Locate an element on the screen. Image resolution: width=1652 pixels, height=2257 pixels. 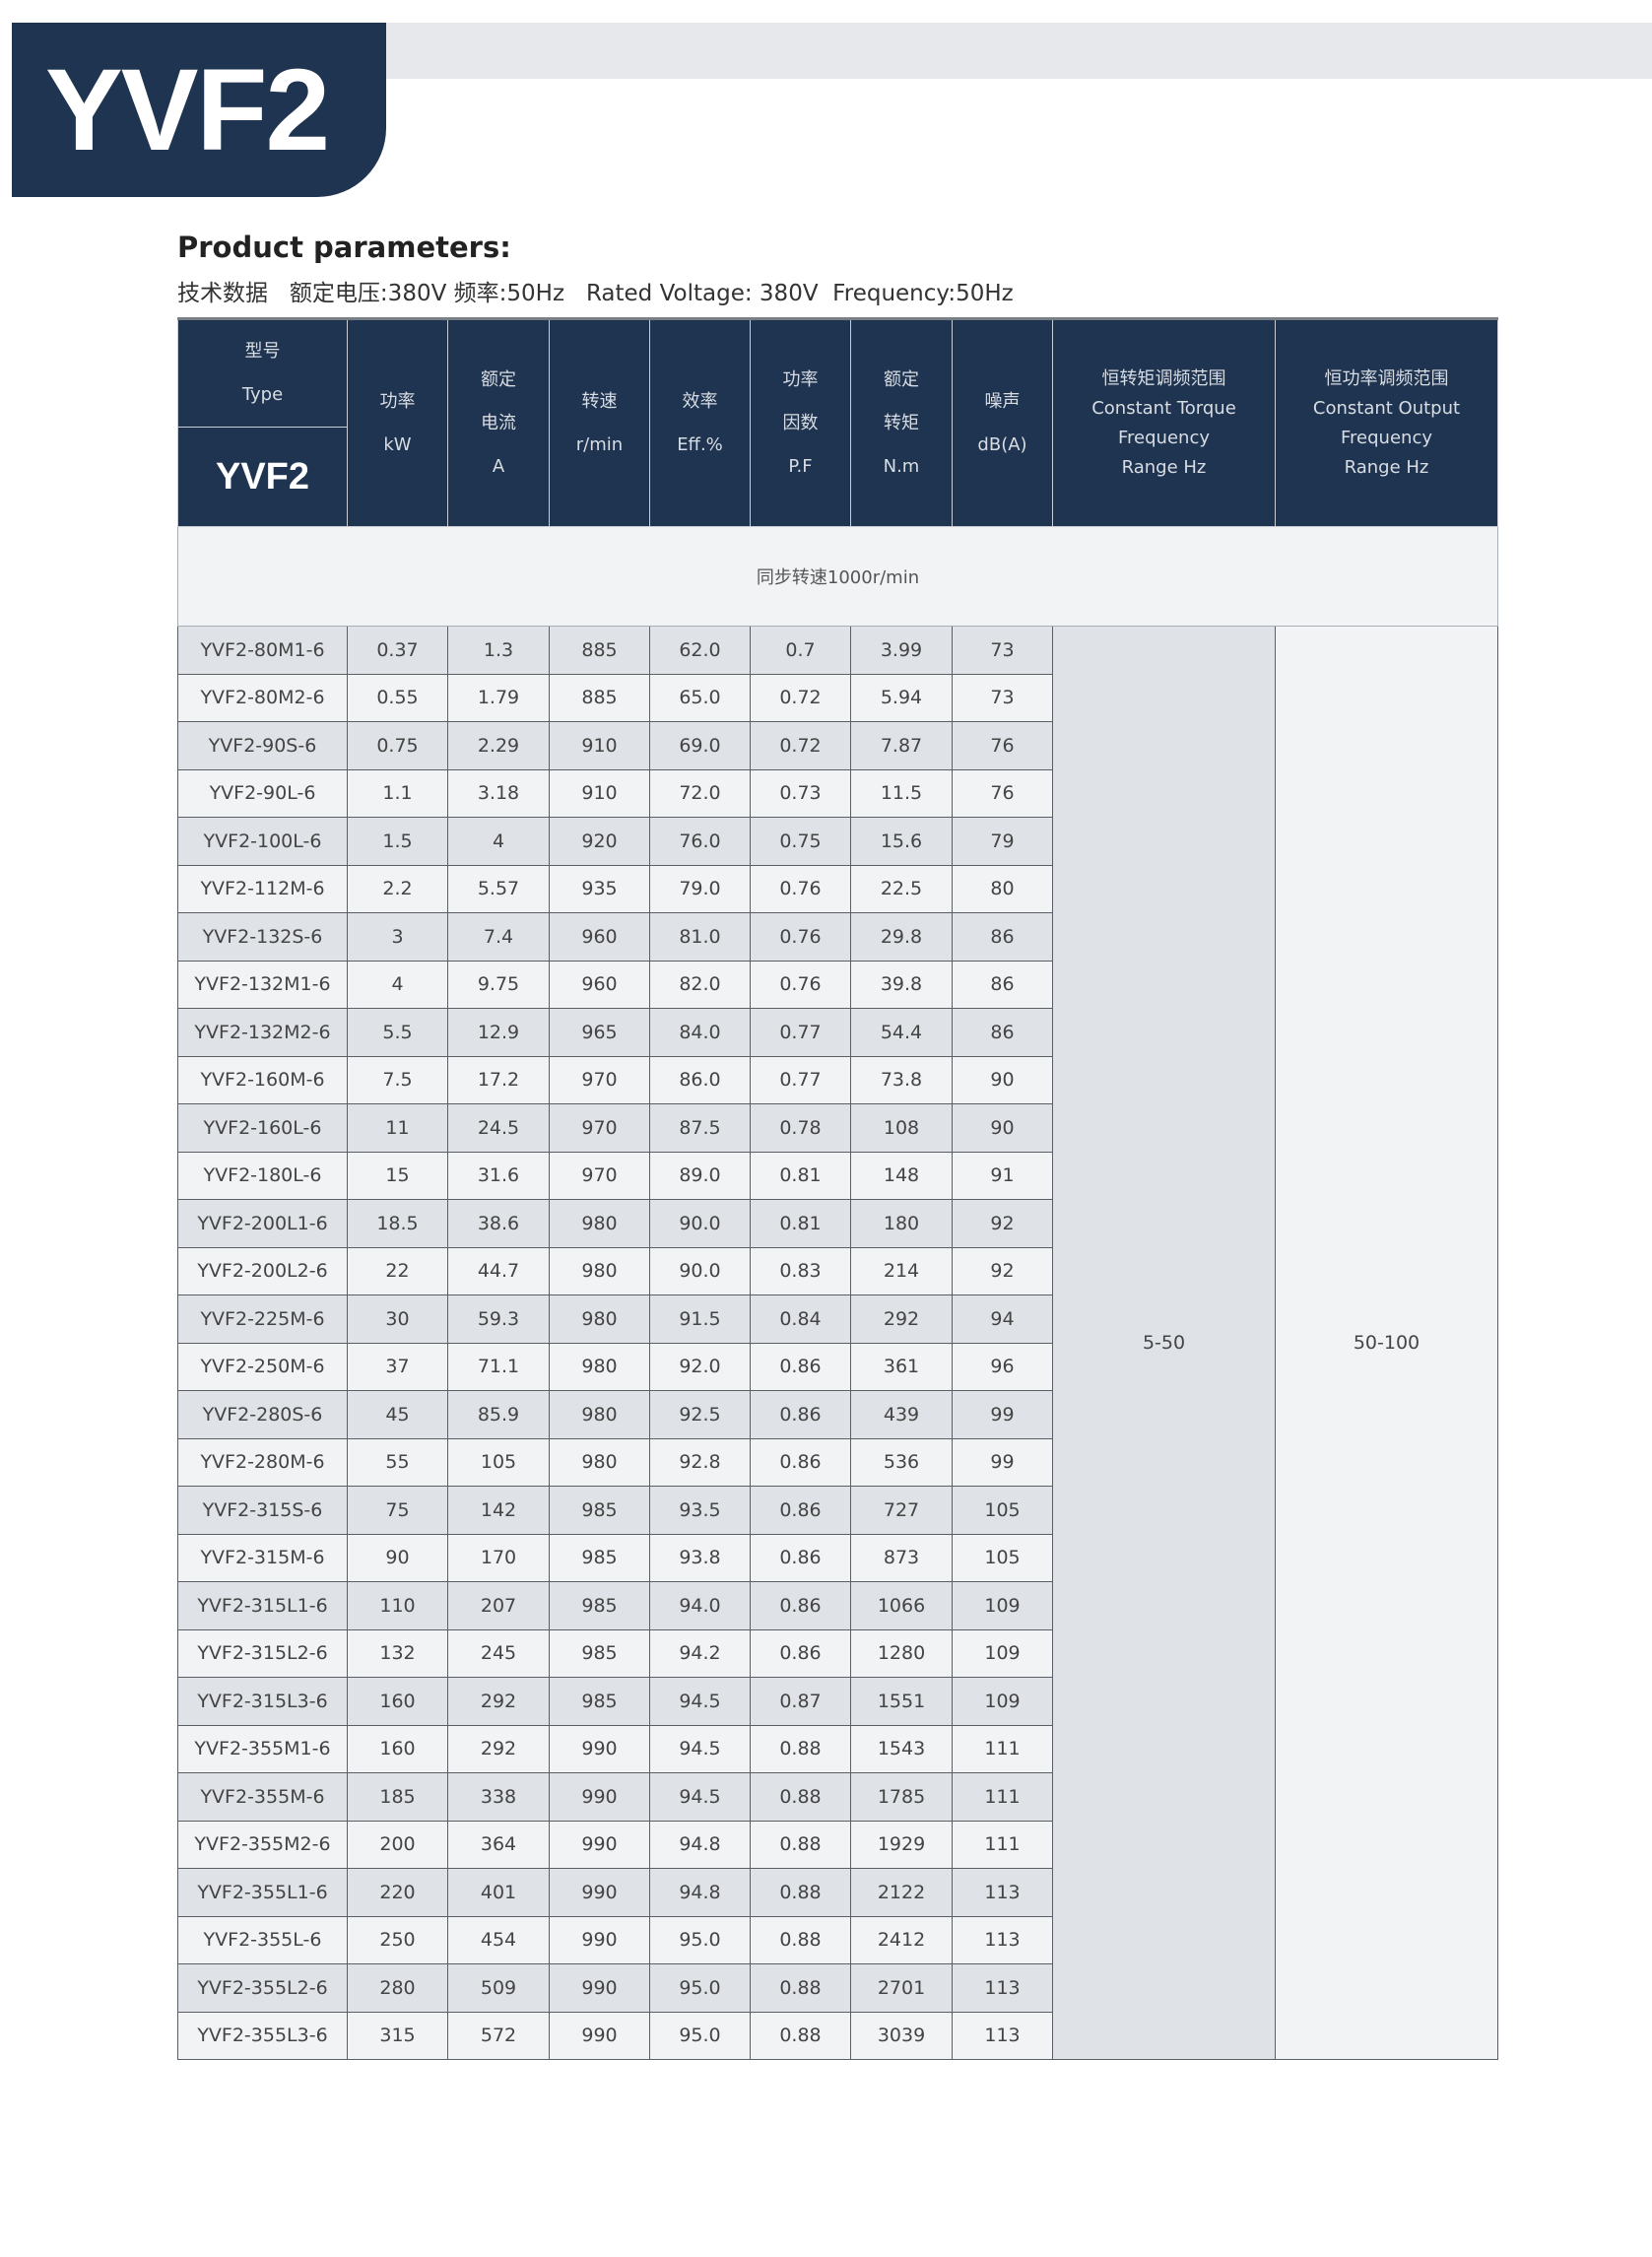
table-cell: 207 is located at coordinates (499, 1605).